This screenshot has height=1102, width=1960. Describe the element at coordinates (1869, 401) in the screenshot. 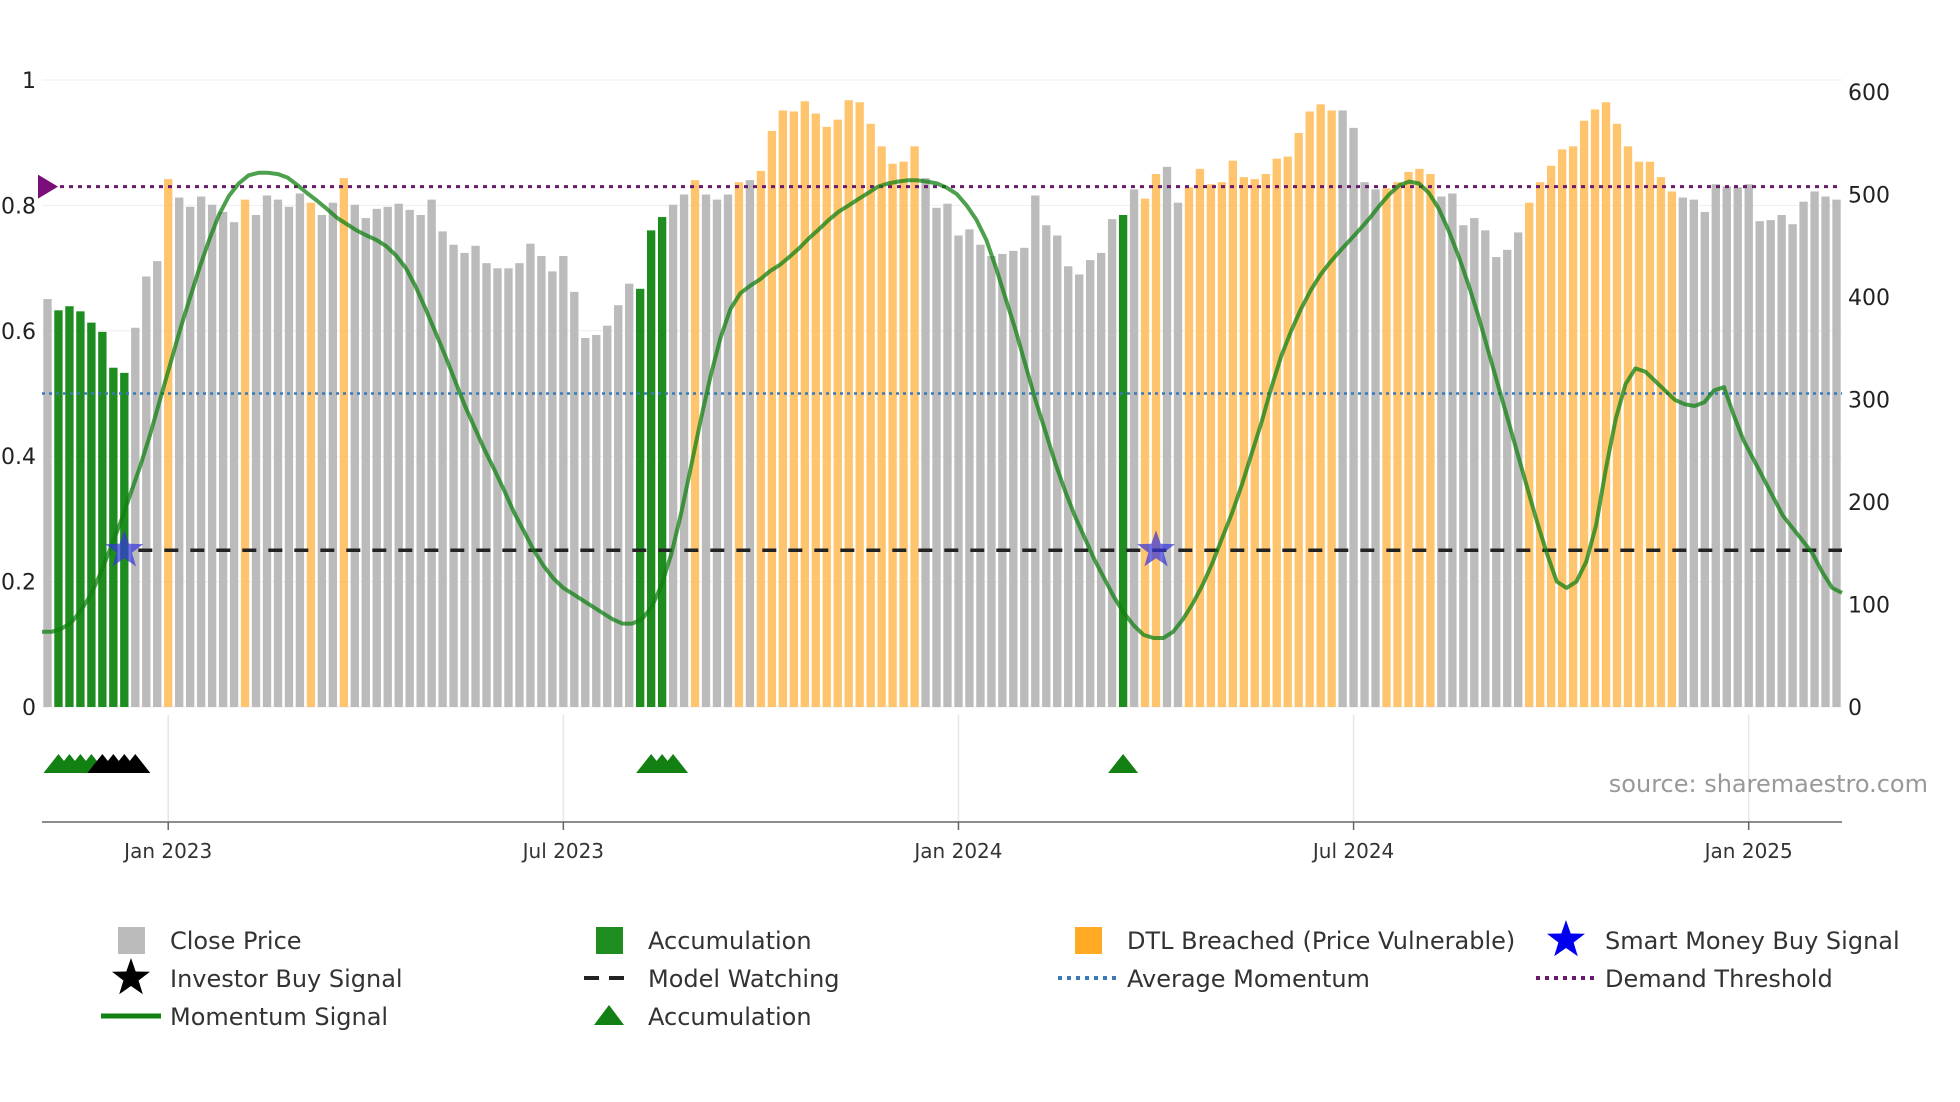

I see `right-tick-3: 300` at that location.